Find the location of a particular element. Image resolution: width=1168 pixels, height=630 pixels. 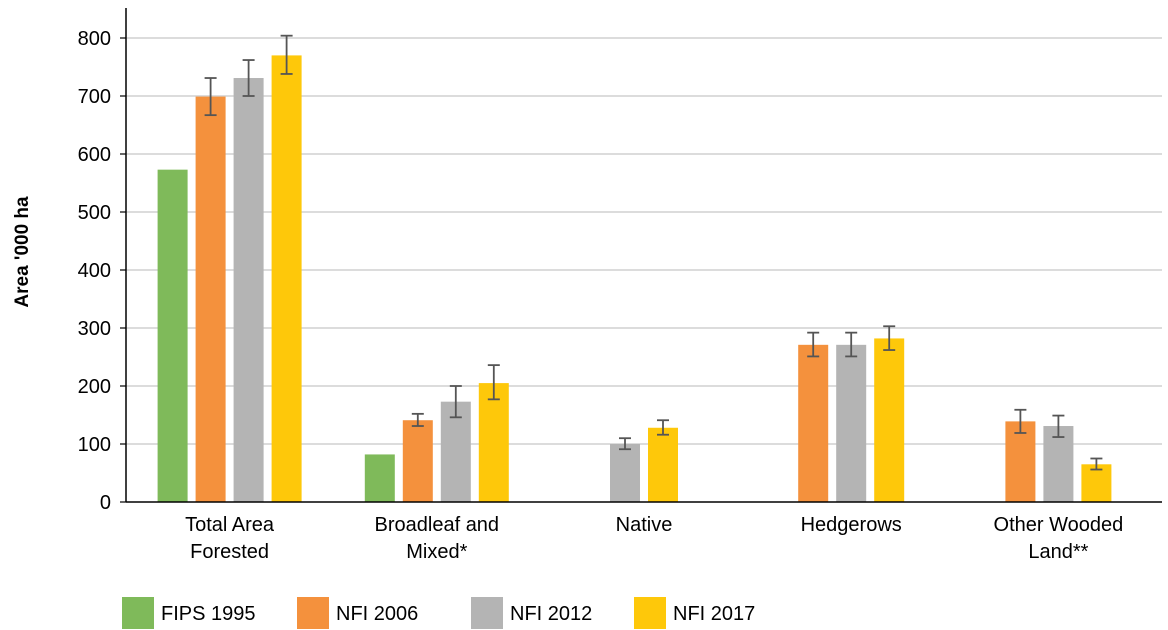

legend: FIPS 1995 NFI 2006 NFI 2012 NFI 2017 is located at coordinates (438, 613).